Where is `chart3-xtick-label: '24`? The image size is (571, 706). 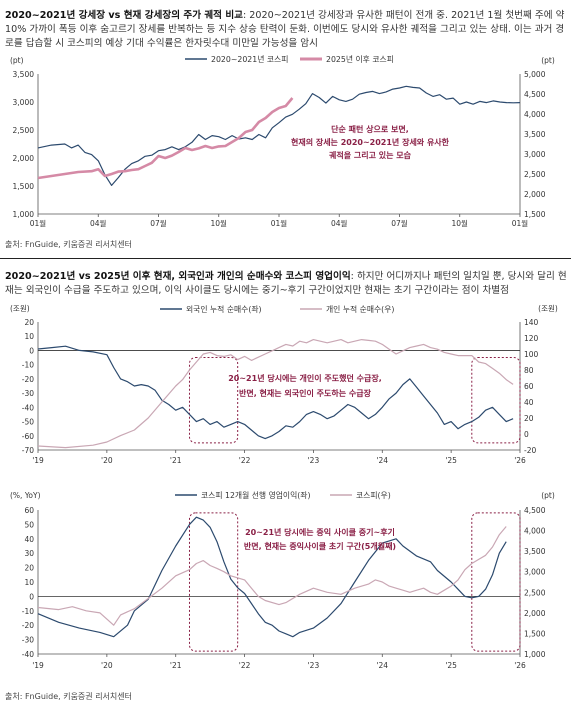 chart3-xtick-label: '24 is located at coordinates (382, 665).